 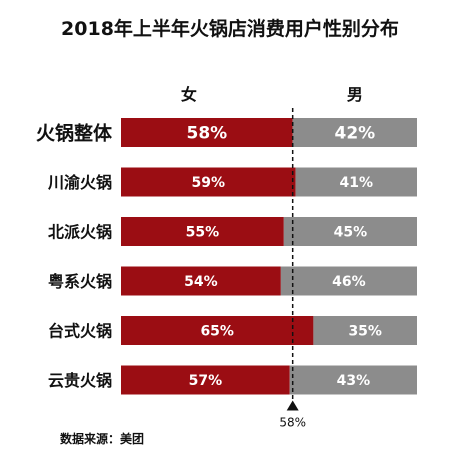 I want to click on category-label: 粤系火锅, so click(x=80, y=281).